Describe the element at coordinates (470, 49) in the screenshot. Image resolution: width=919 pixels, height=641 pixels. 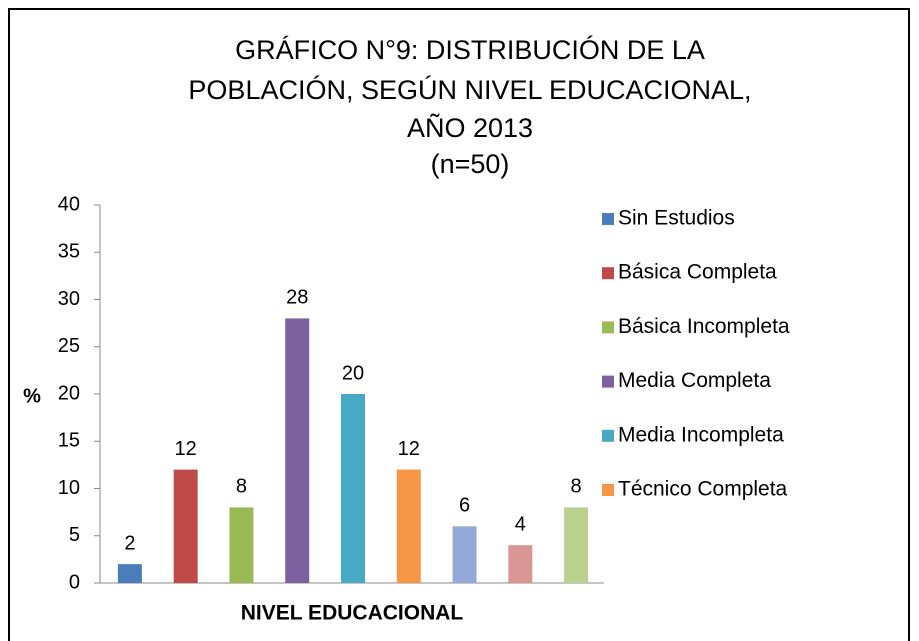
I see `chart-title: GRÁFICO N°9: DISTRIBUCIÓN DE LA` at that location.